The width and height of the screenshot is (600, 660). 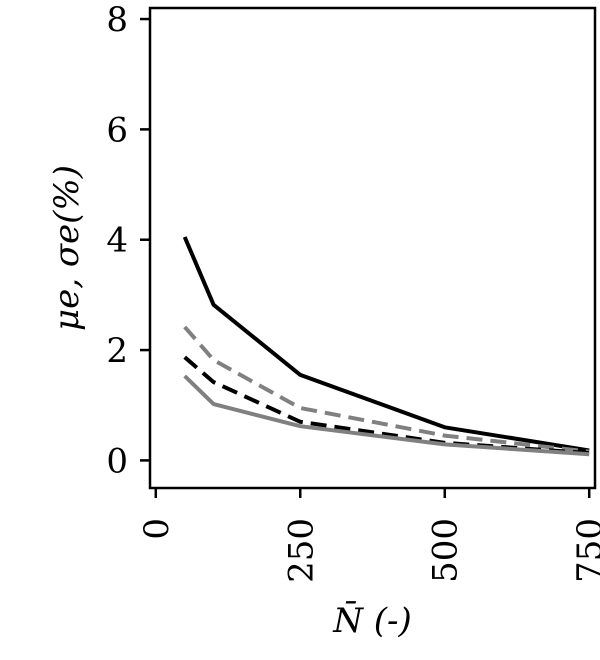 I want to click on y-tick-label: 2, so click(x=117, y=351).